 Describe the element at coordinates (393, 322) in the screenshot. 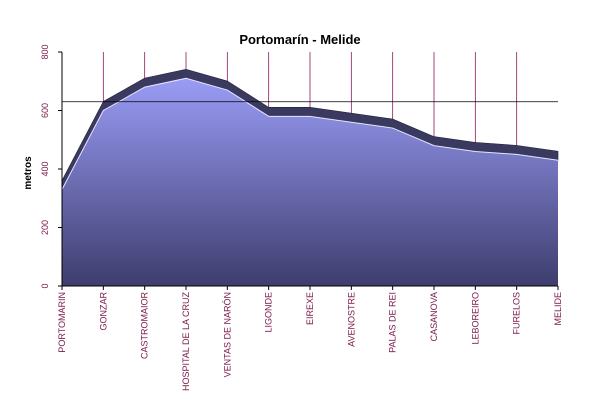

I see `x-tick-label: PALAS DE REI` at that location.